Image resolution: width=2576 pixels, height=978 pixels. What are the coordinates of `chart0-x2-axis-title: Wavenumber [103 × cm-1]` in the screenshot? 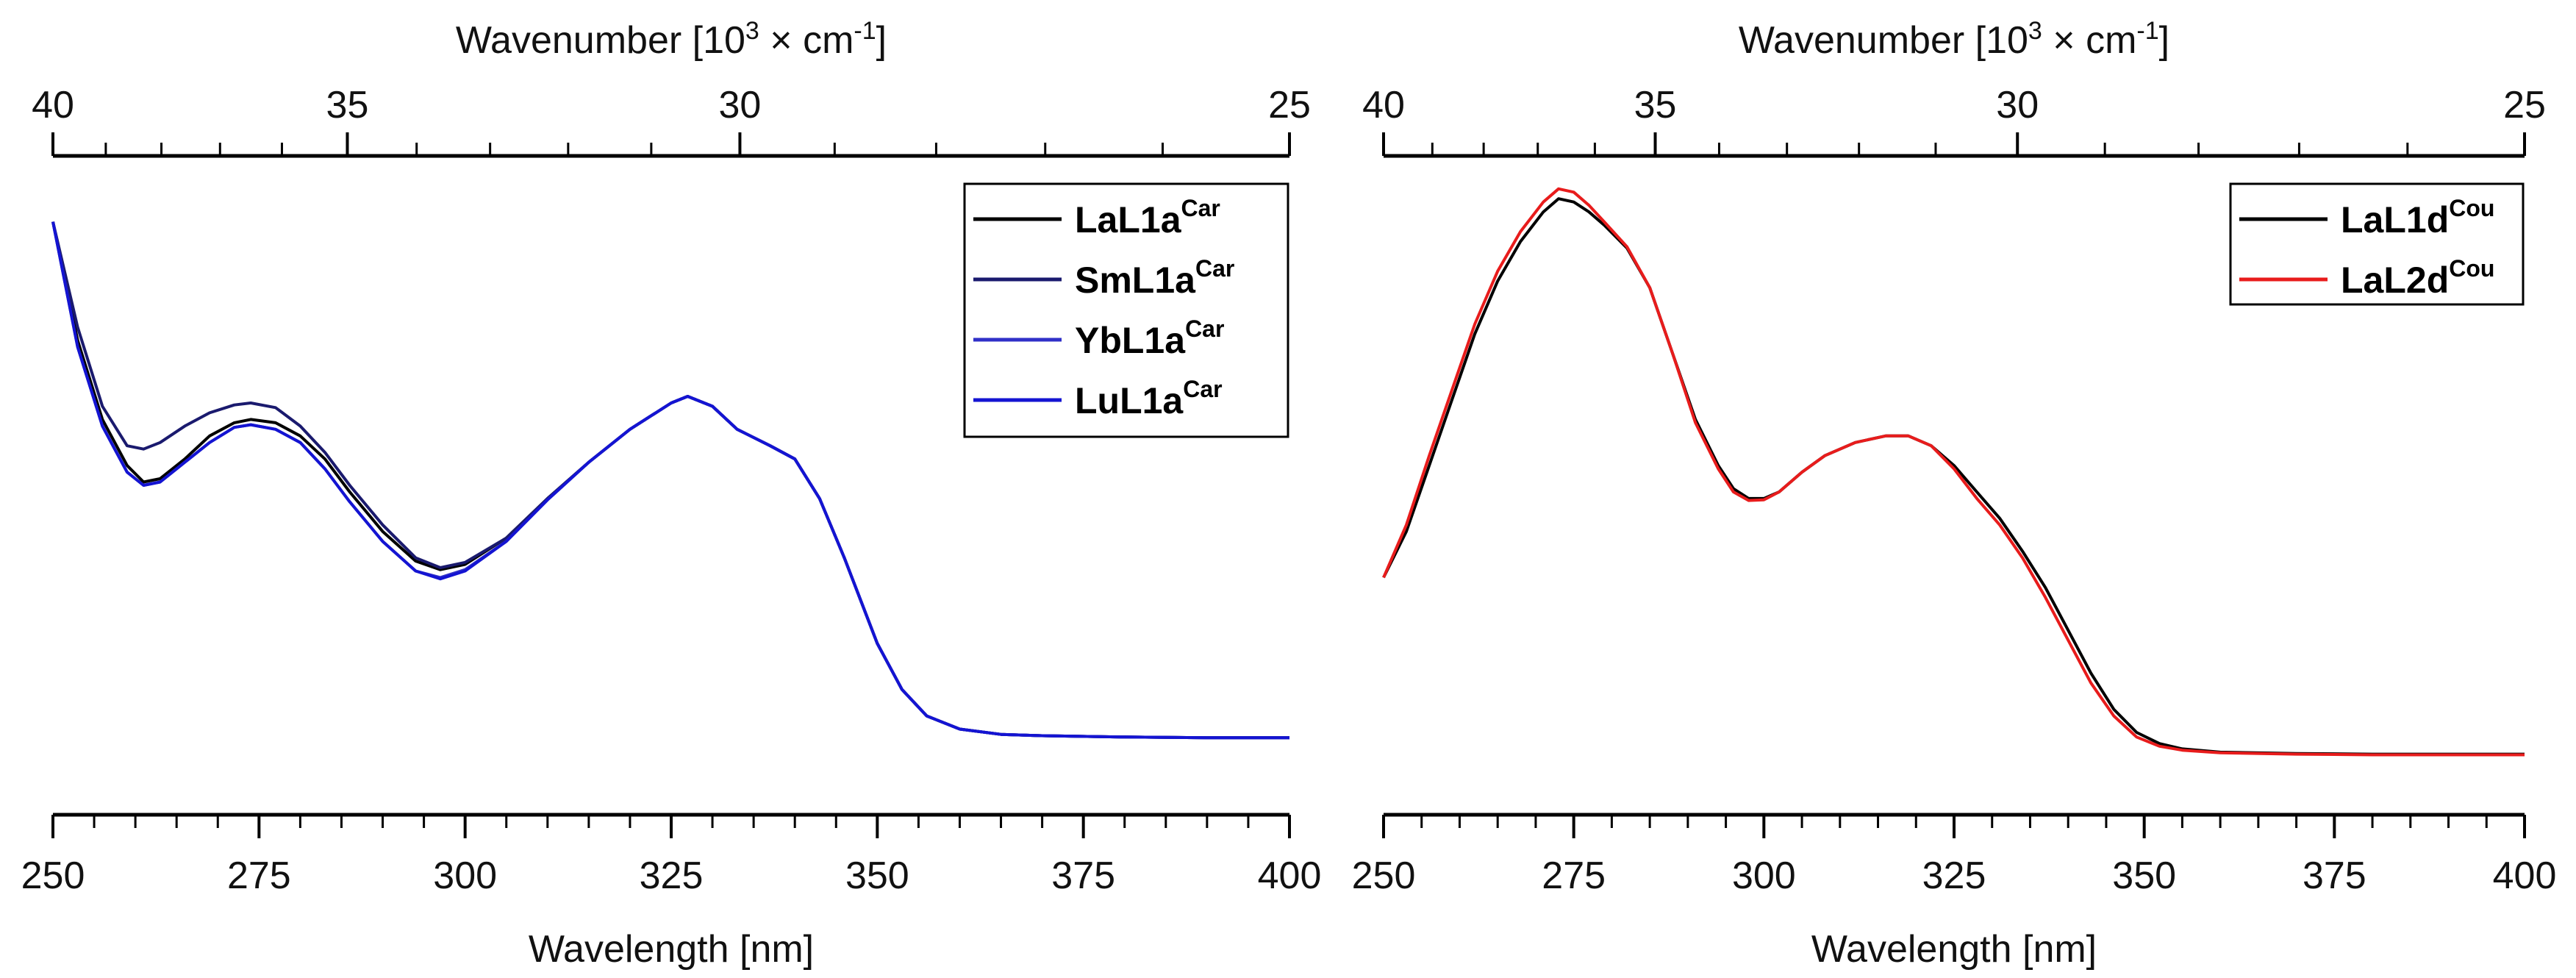 It's located at (671, 39).